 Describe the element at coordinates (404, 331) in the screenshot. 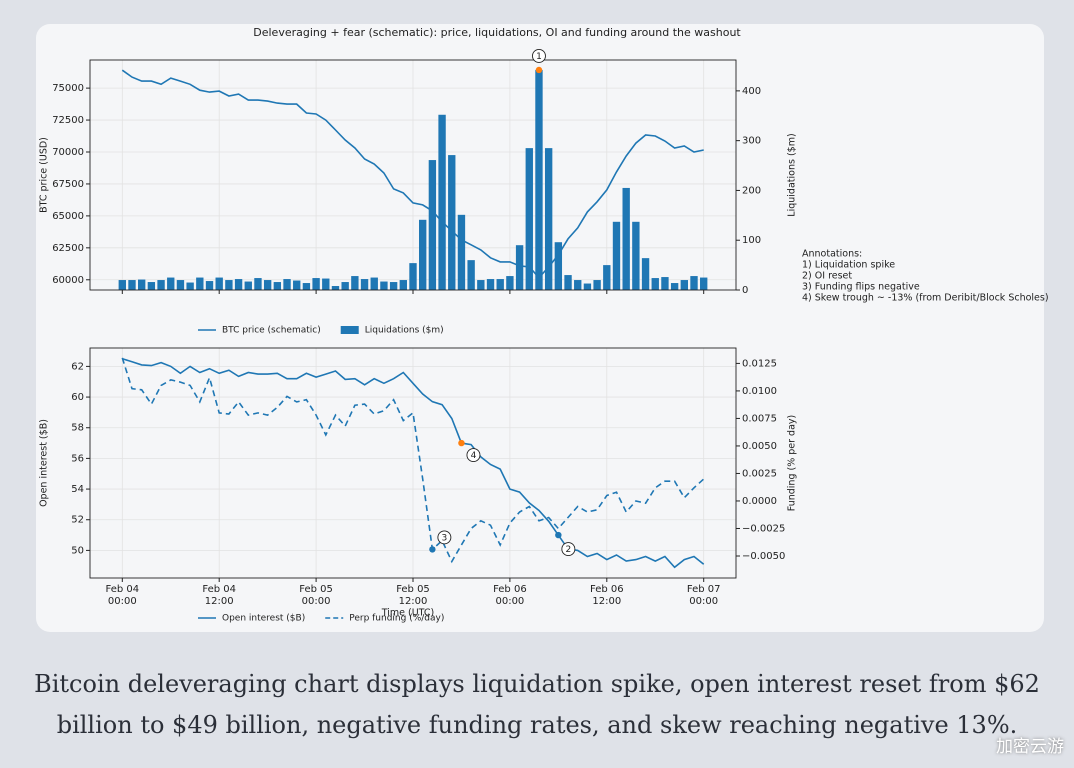

I see `legend-label: Liquidations ($m)` at that location.